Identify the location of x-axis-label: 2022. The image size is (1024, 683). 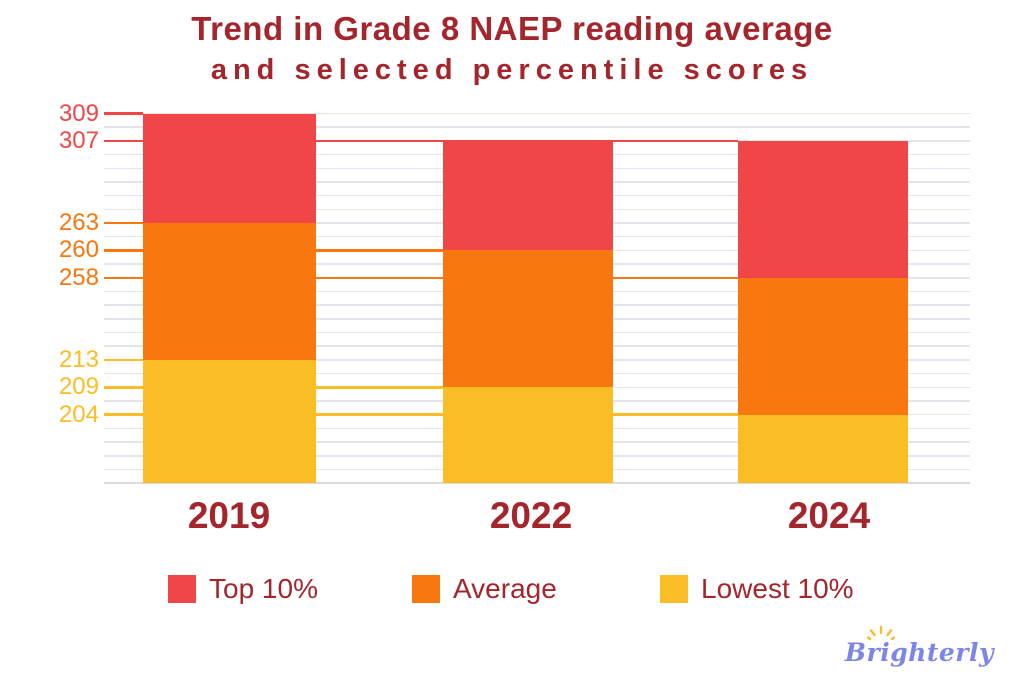
(531, 515).